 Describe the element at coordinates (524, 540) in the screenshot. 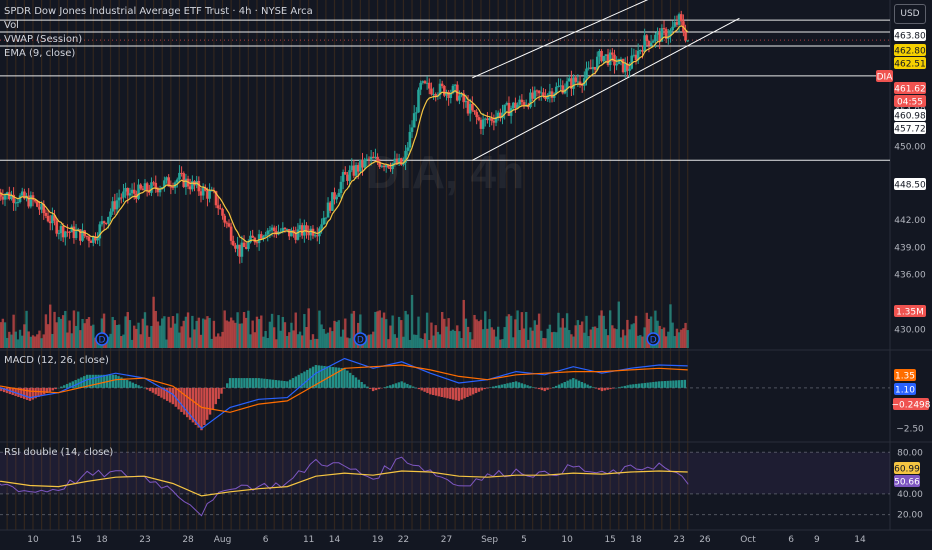

I see `x-axis-label: 5` at that location.